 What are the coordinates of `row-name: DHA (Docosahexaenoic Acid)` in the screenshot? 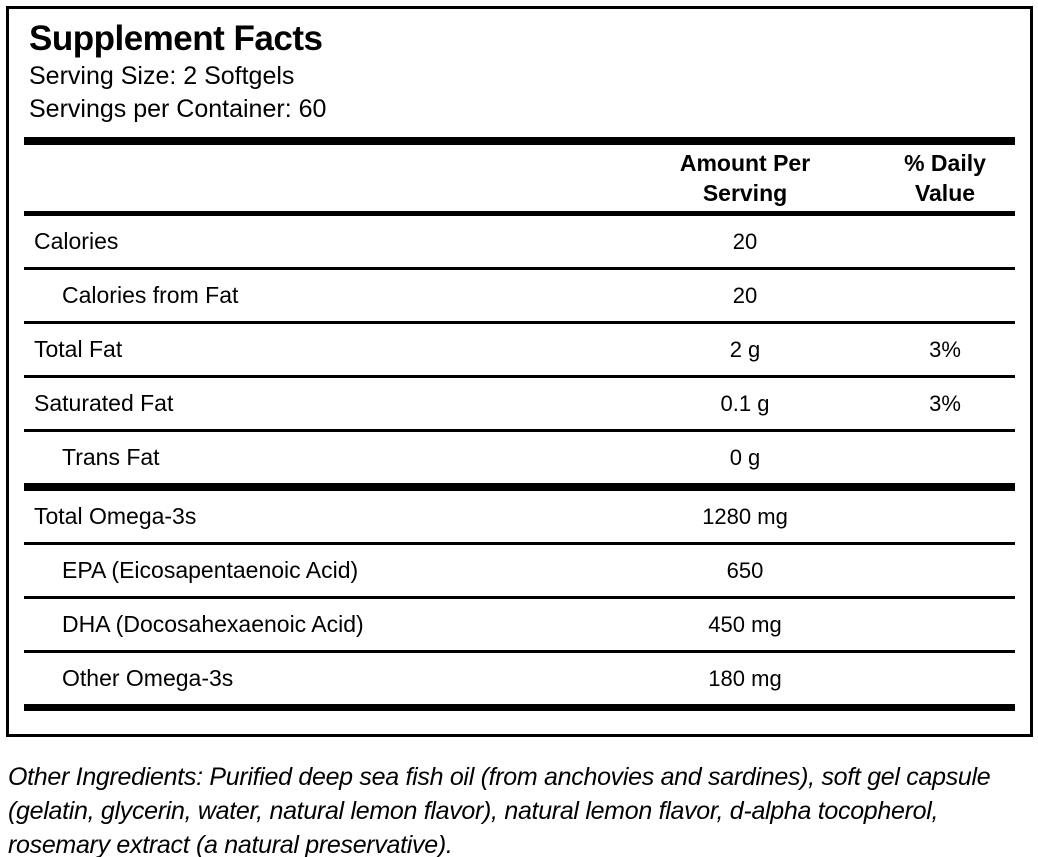 It's located at (213, 624).